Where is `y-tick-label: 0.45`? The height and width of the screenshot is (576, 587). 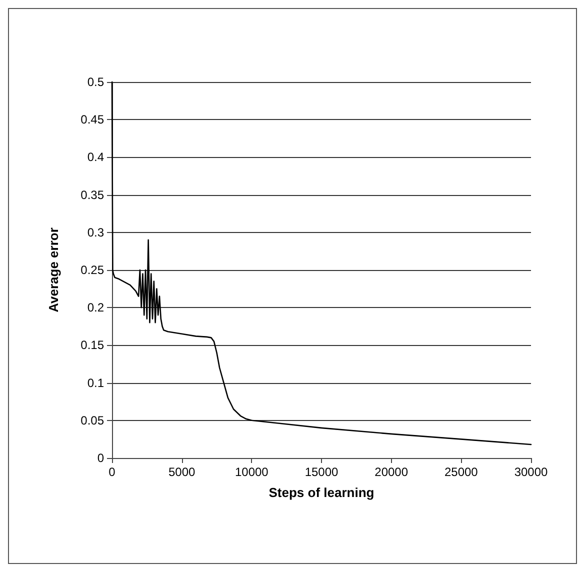 y-tick-label: 0.45 is located at coordinates (92, 119).